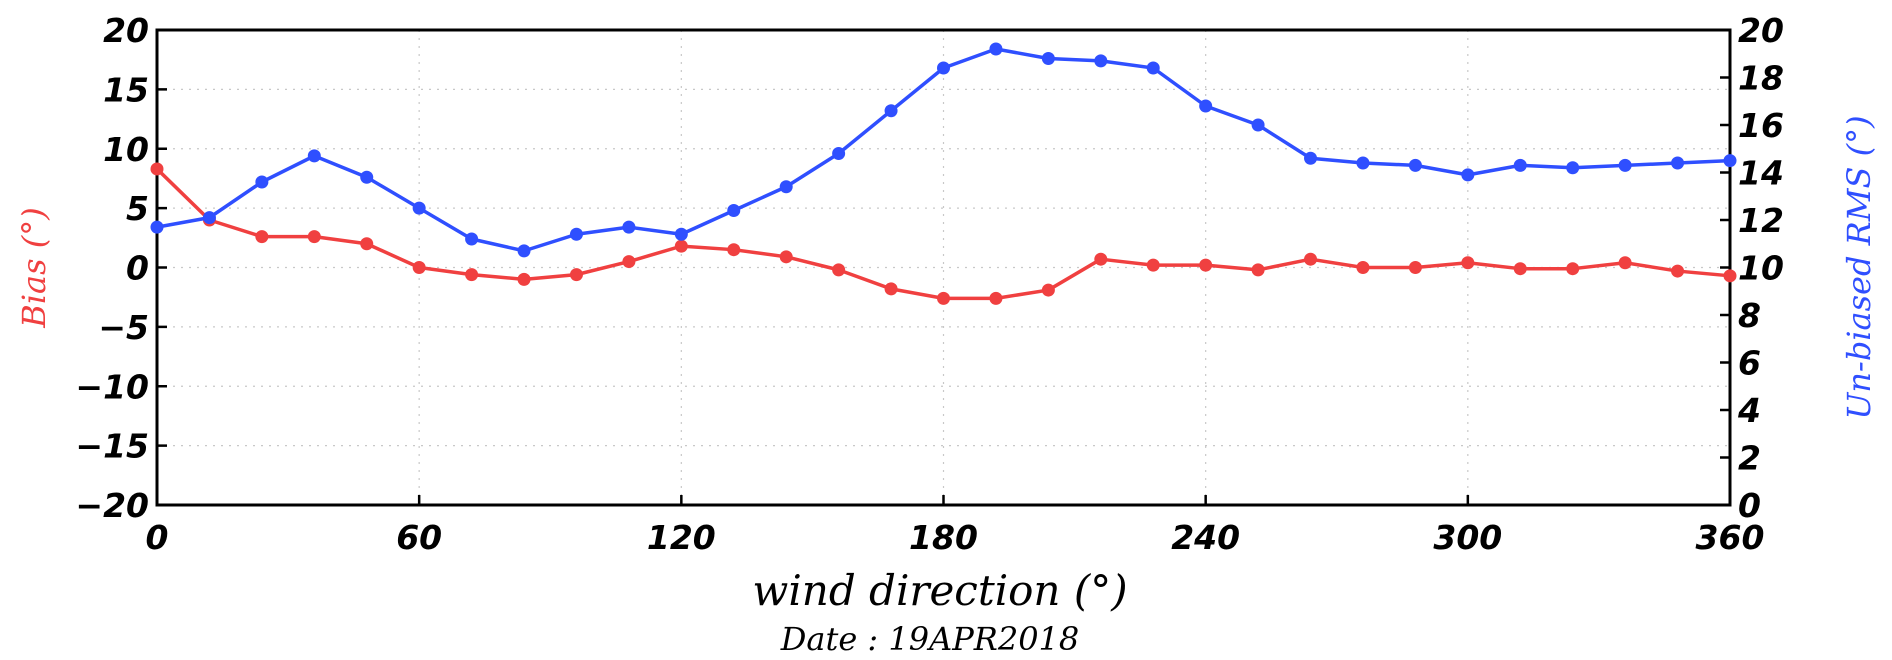 The width and height of the screenshot is (1892, 660). I want to click on y-right-tick-label: 0, so click(1749, 505).